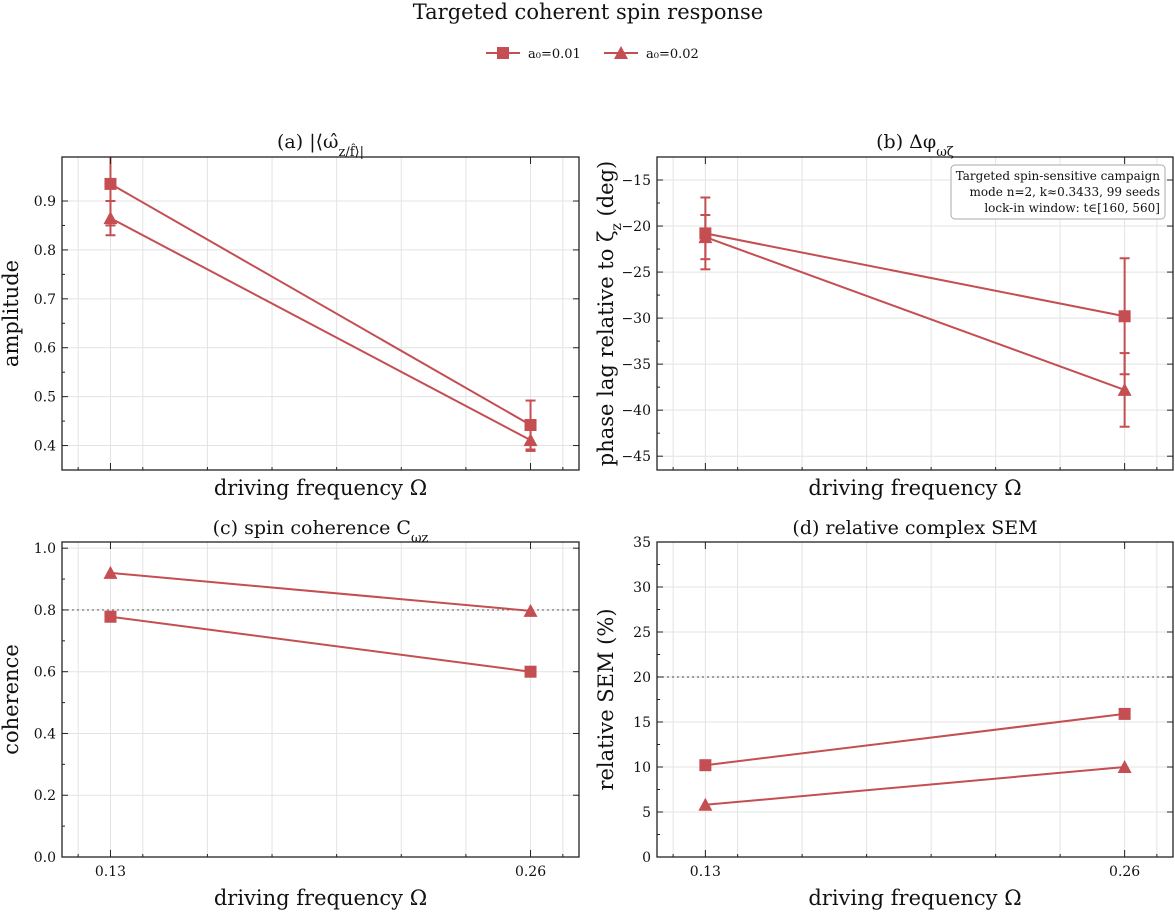 The width and height of the screenshot is (1175, 915). What do you see at coordinates (642, 678) in the screenshot?
I see `panel-d-ytick-label: 20` at bounding box center [642, 678].